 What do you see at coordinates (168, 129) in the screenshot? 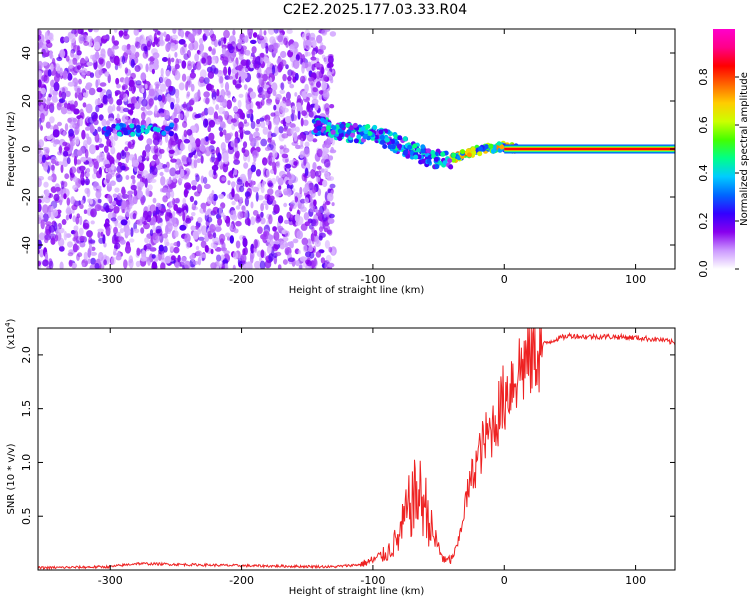
I see `spectrogram-band-cell` at bounding box center [168, 129].